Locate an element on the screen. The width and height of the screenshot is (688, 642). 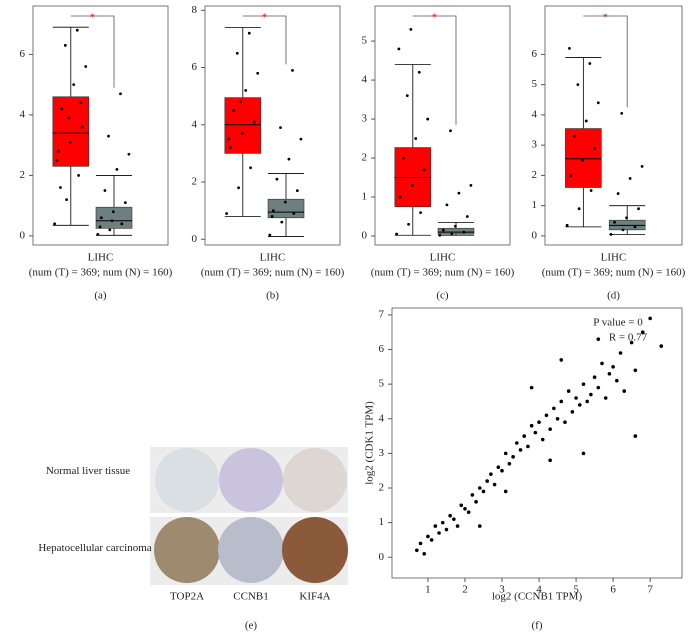
column-label: CCNB1 is located at coordinates (250, 597).